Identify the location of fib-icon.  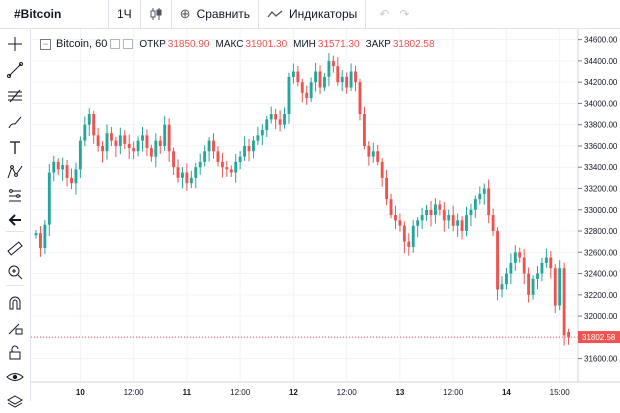
(15, 96).